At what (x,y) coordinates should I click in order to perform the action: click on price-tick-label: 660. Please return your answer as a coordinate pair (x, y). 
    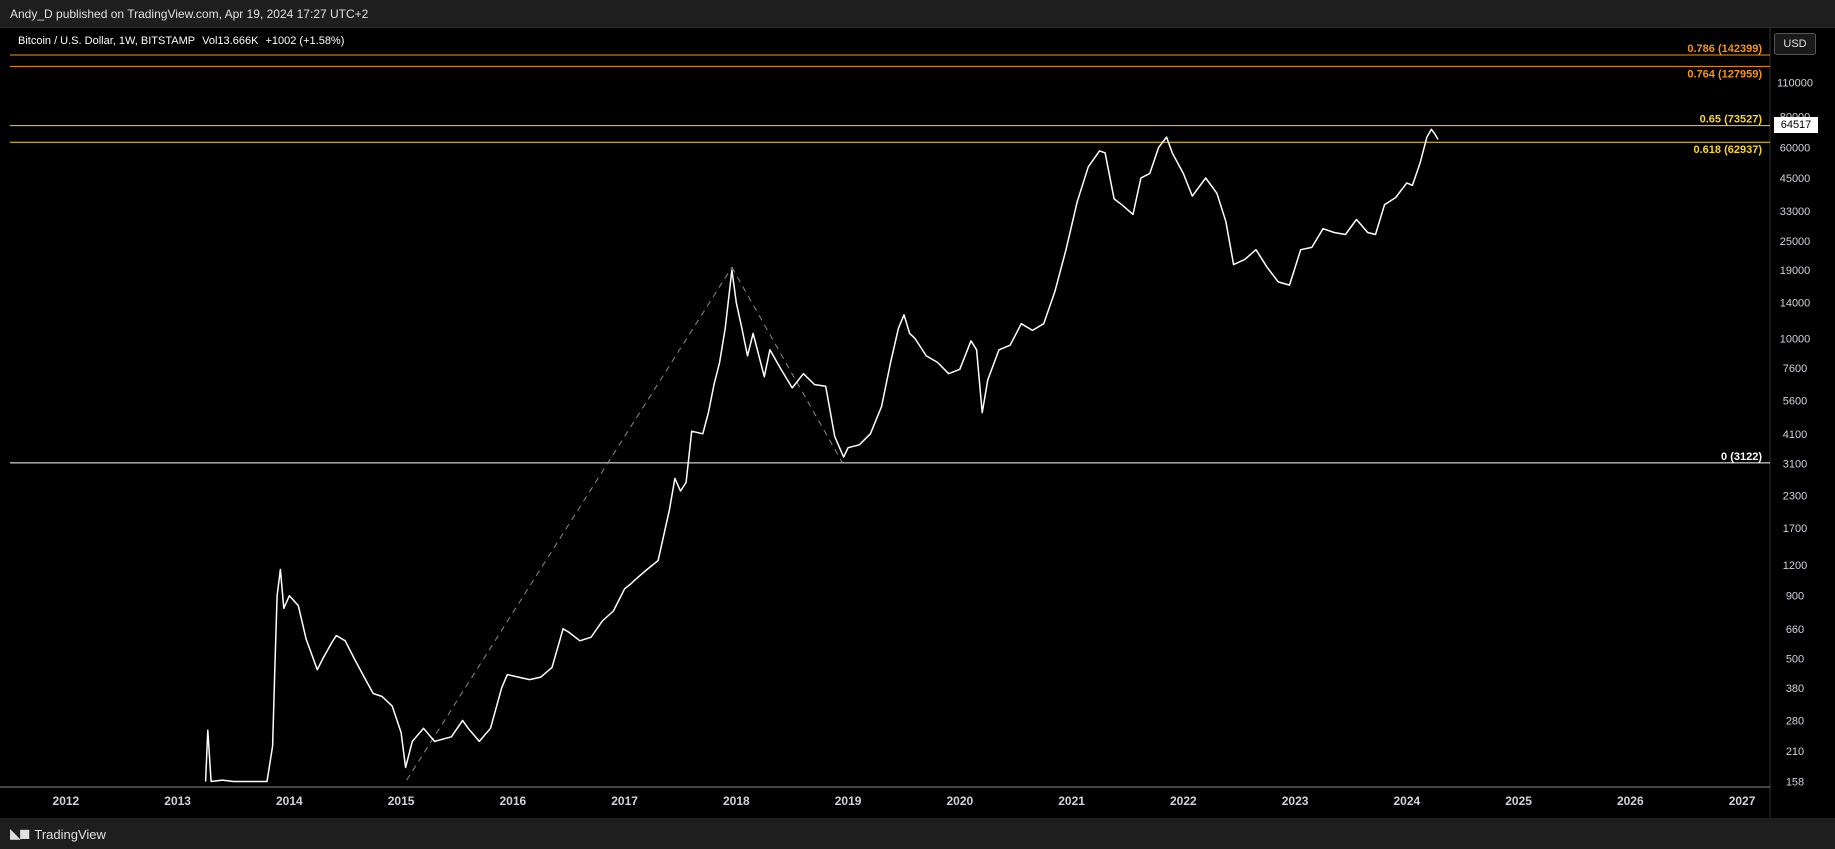
    Looking at the image, I should click on (1795, 630).